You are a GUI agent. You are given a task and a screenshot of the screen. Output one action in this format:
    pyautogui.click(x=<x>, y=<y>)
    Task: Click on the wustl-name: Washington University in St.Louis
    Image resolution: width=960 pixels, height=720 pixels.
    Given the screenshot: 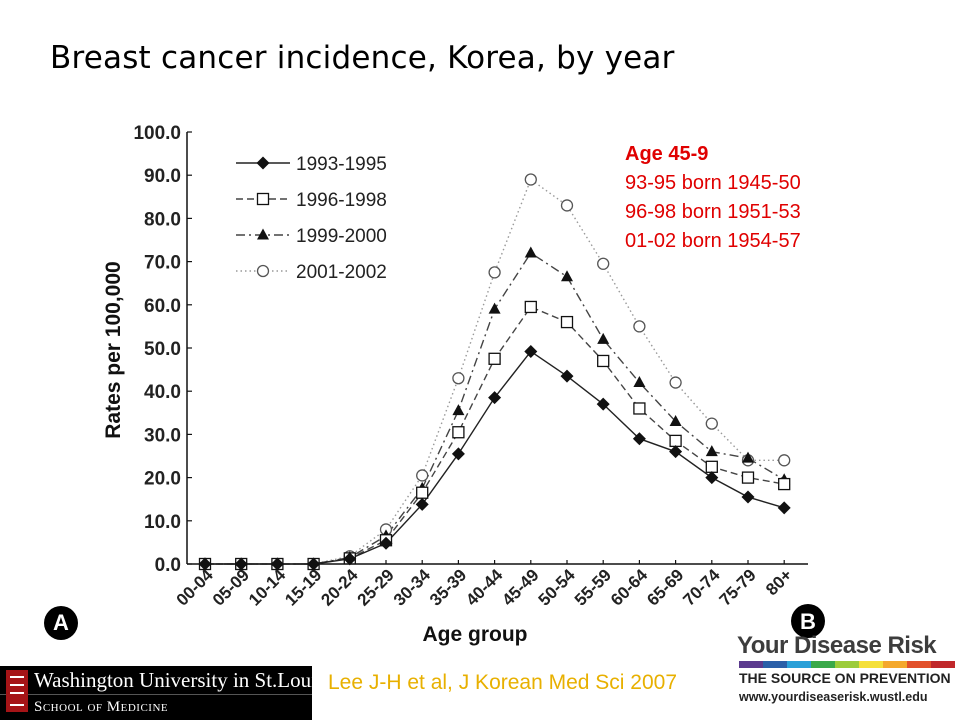 What is the action you would take?
    pyautogui.click(x=156, y=680)
    